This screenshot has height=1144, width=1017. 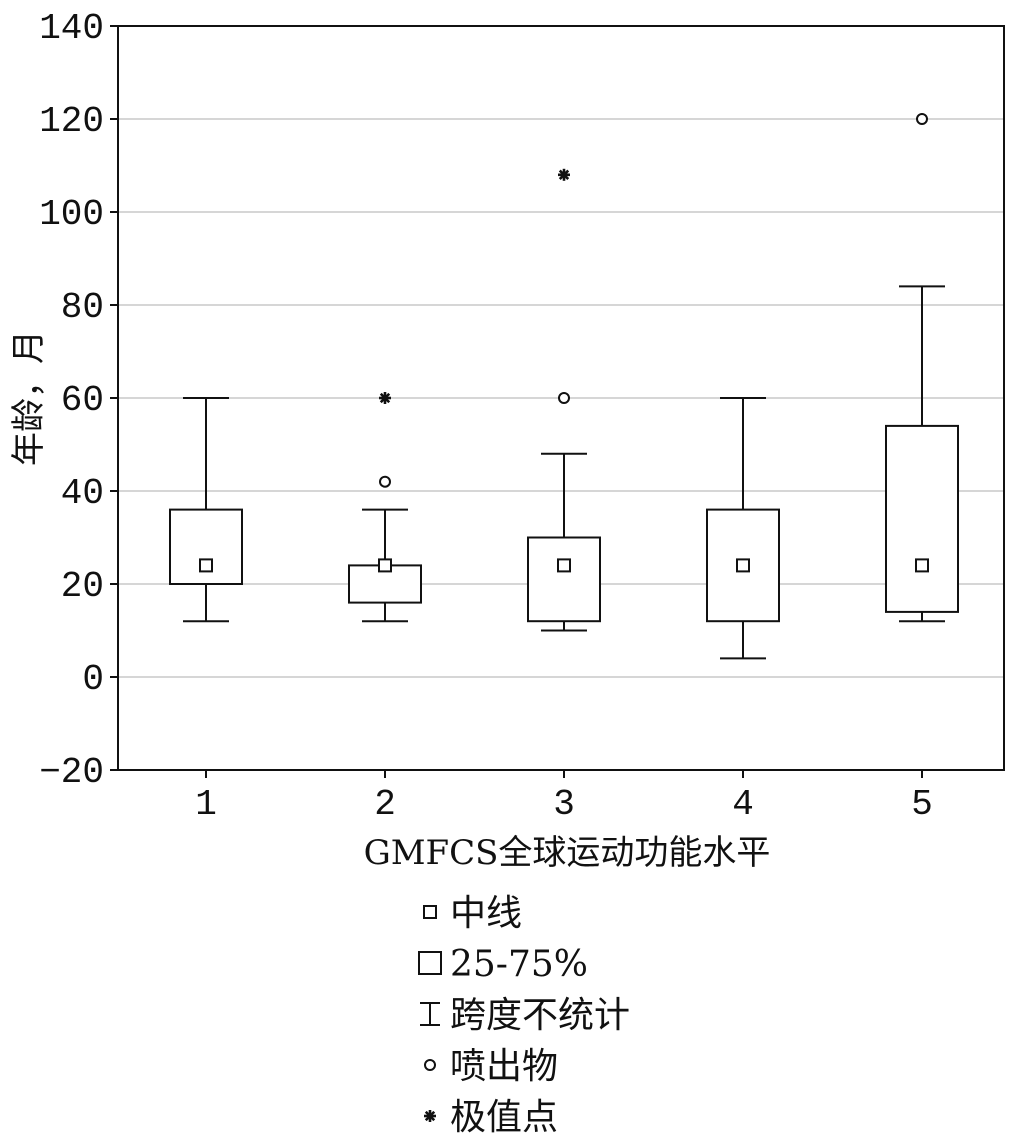 I want to click on y-tick-label: 140, so click(x=71, y=28).